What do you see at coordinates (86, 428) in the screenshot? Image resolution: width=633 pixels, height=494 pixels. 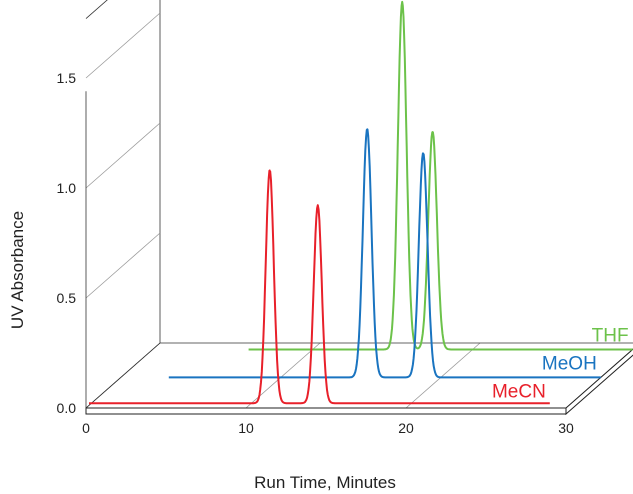 I see `x-tick-label: 0` at bounding box center [86, 428].